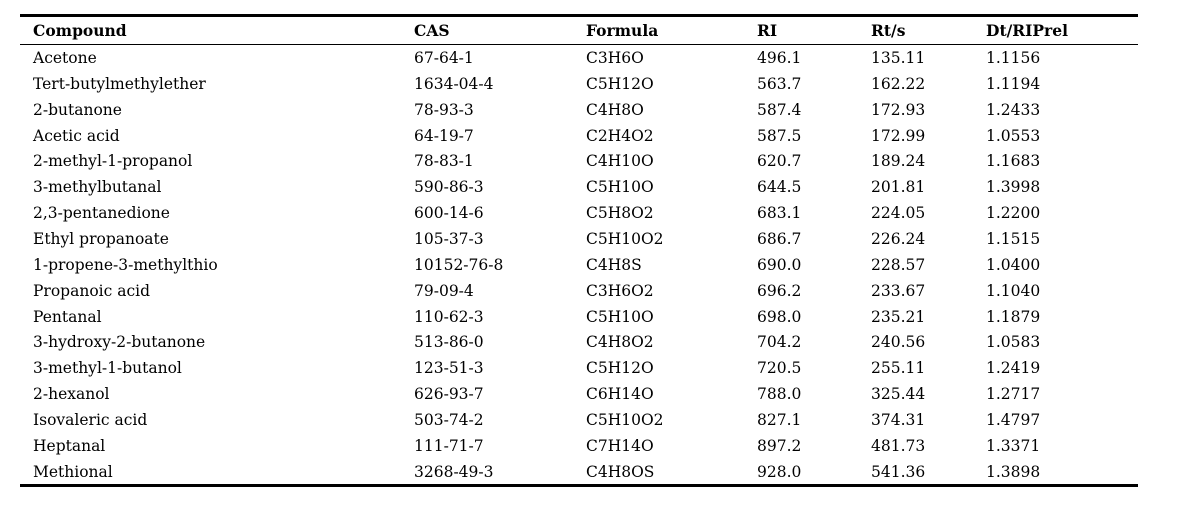 The width and height of the screenshot is (1180, 513). What do you see at coordinates (65, 58) in the screenshot?
I see `cell-compound: Acetone` at bounding box center [65, 58].